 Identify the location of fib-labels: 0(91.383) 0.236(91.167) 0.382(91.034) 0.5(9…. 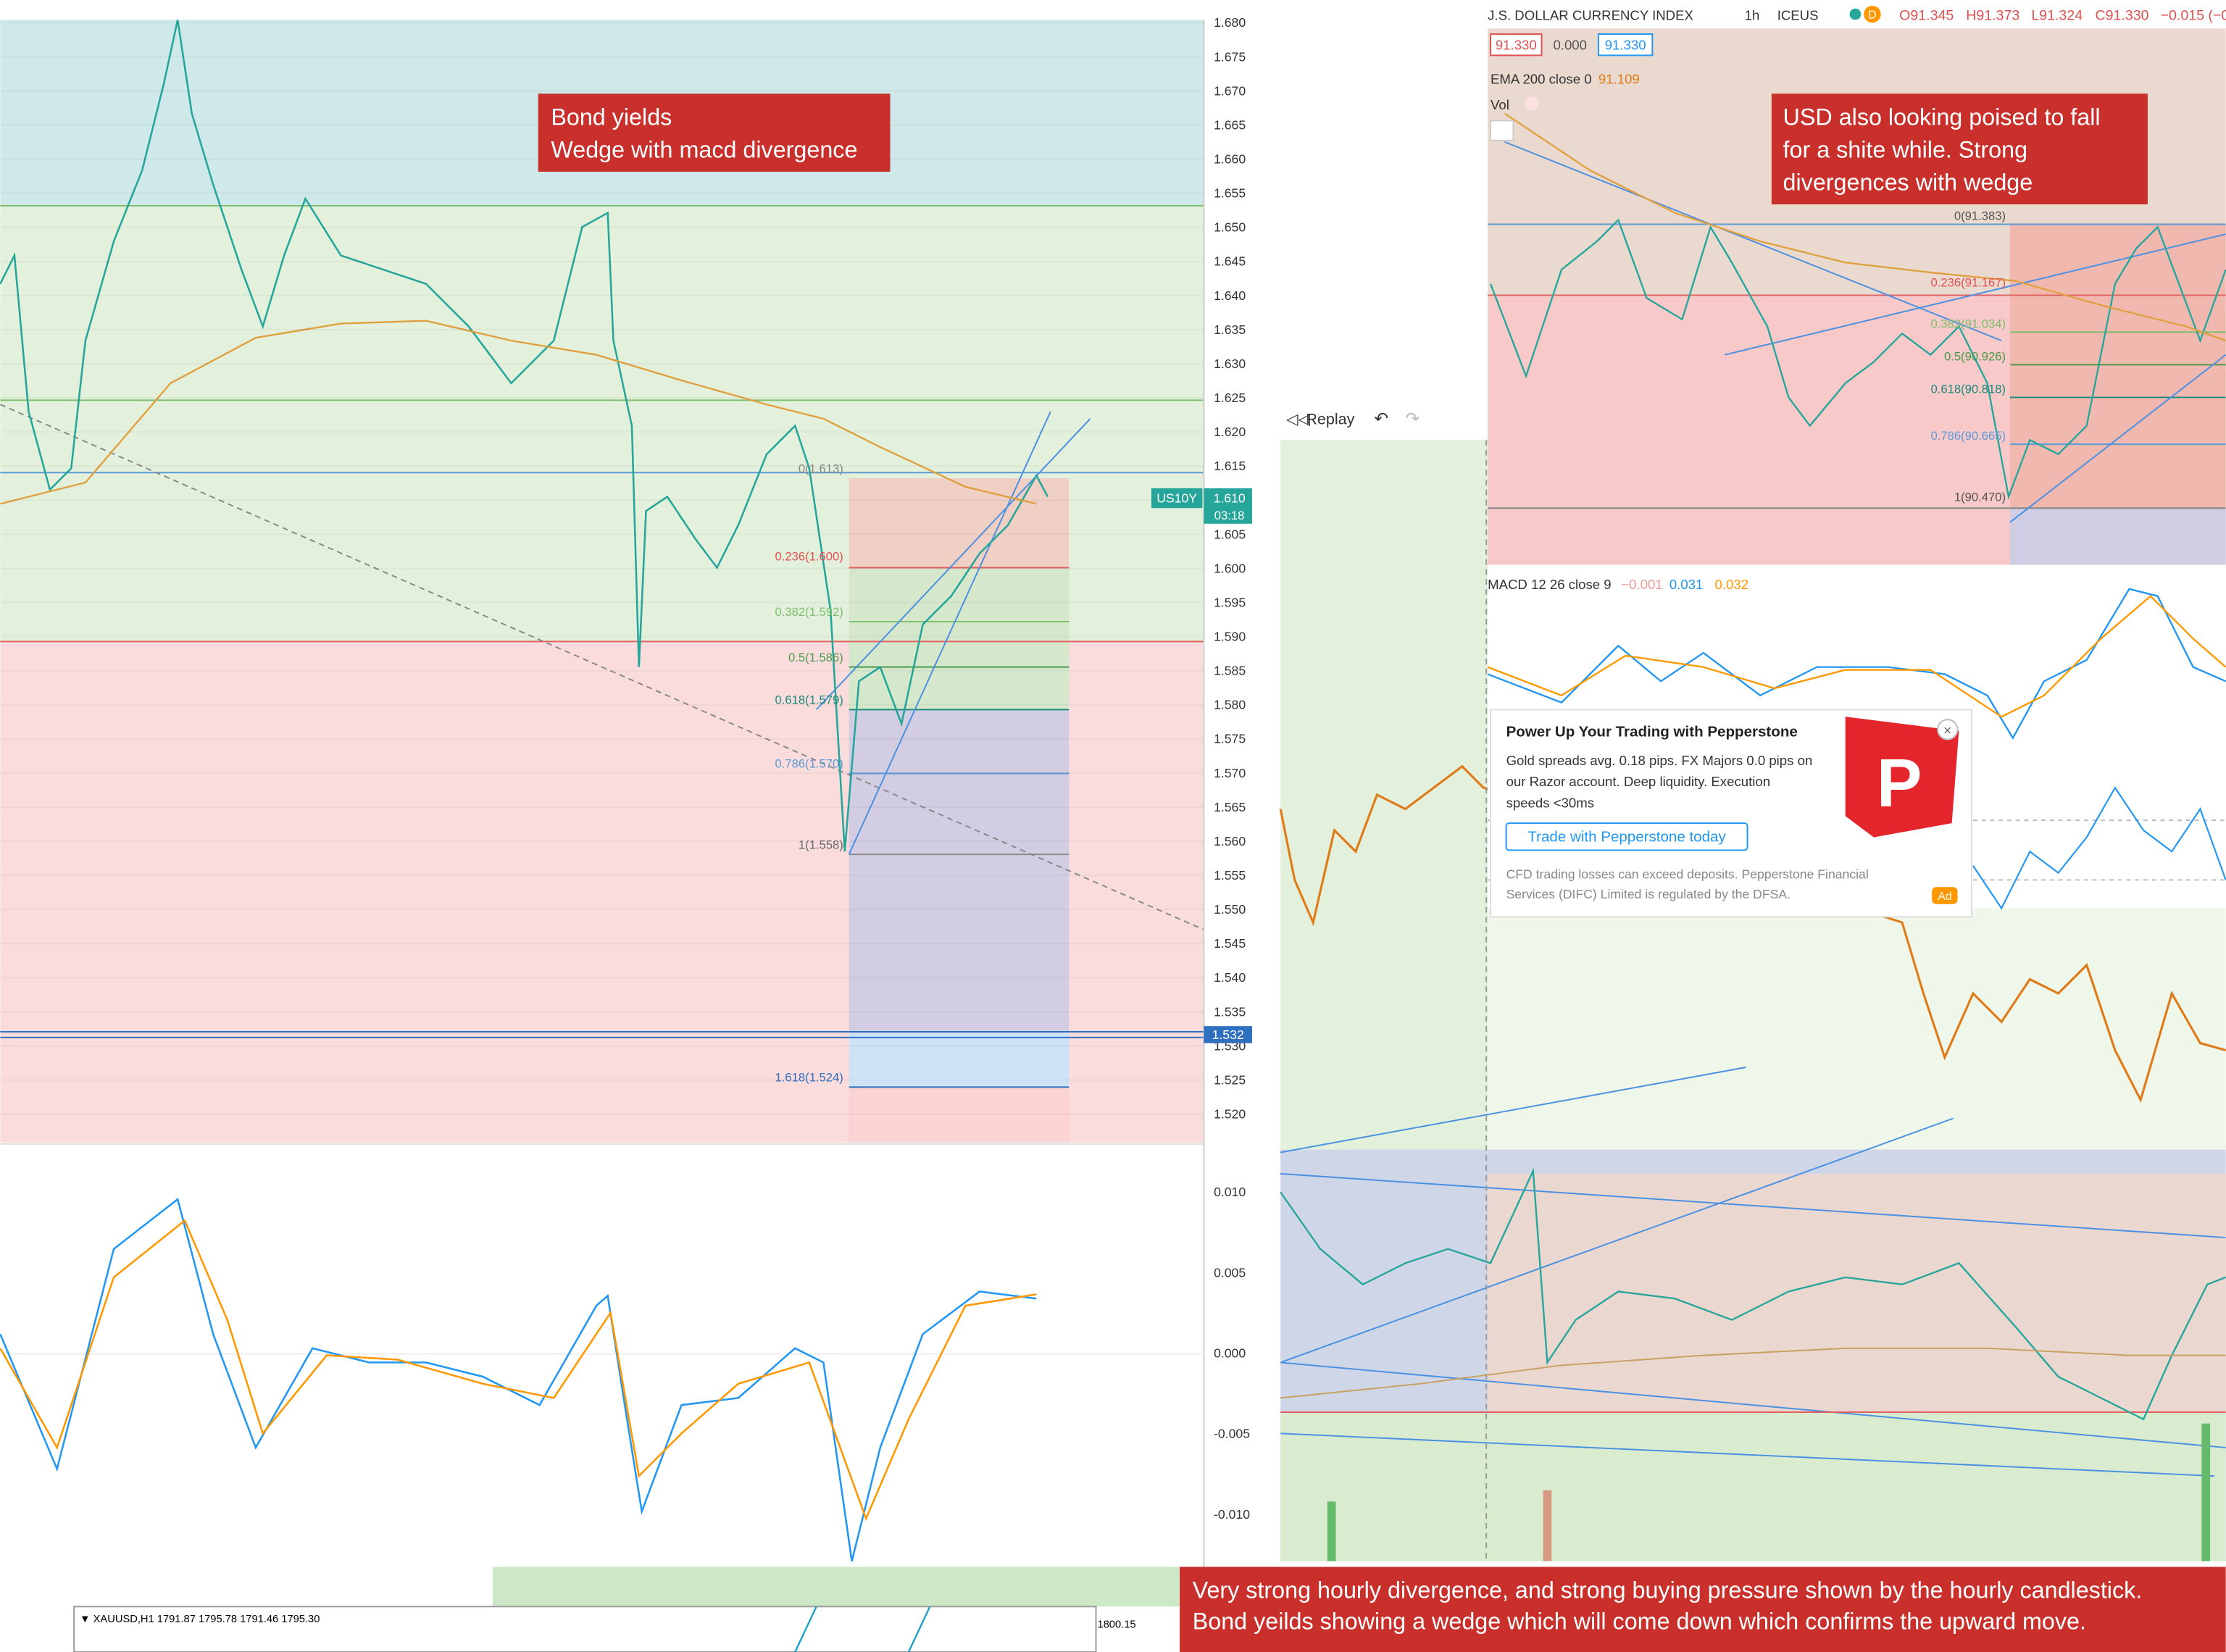
(1968, 356).